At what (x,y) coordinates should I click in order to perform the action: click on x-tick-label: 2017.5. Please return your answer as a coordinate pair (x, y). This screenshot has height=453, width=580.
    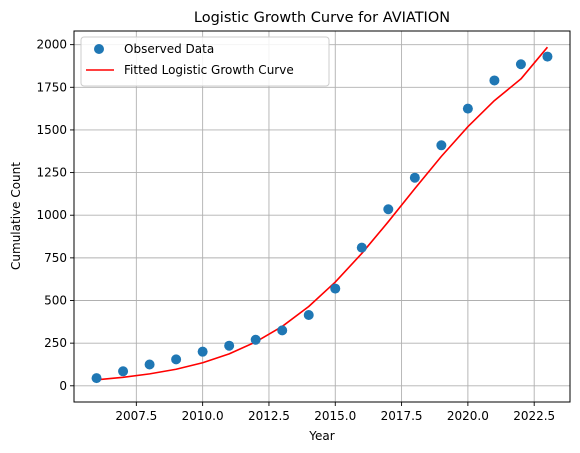
    Looking at the image, I should click on (402, 416).